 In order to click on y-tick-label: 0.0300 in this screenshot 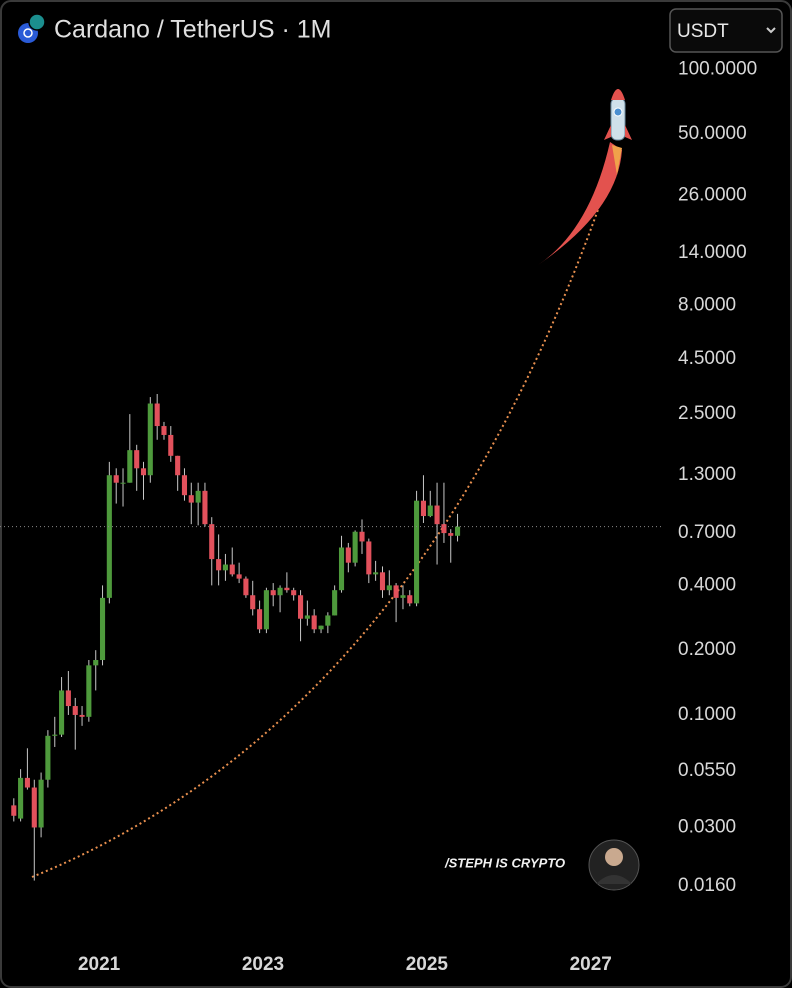, I will do `click(707, 826)`.